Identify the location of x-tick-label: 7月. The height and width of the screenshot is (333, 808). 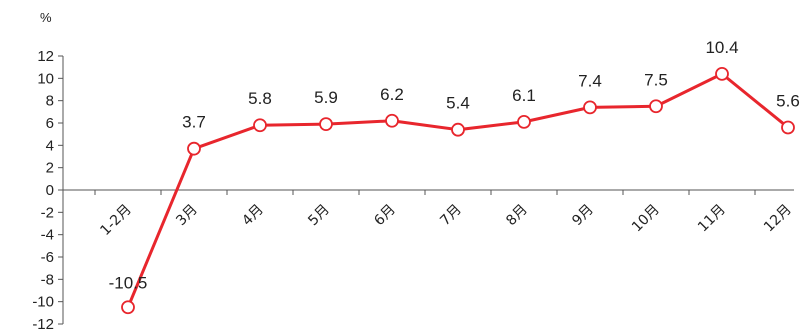
(451, 216).